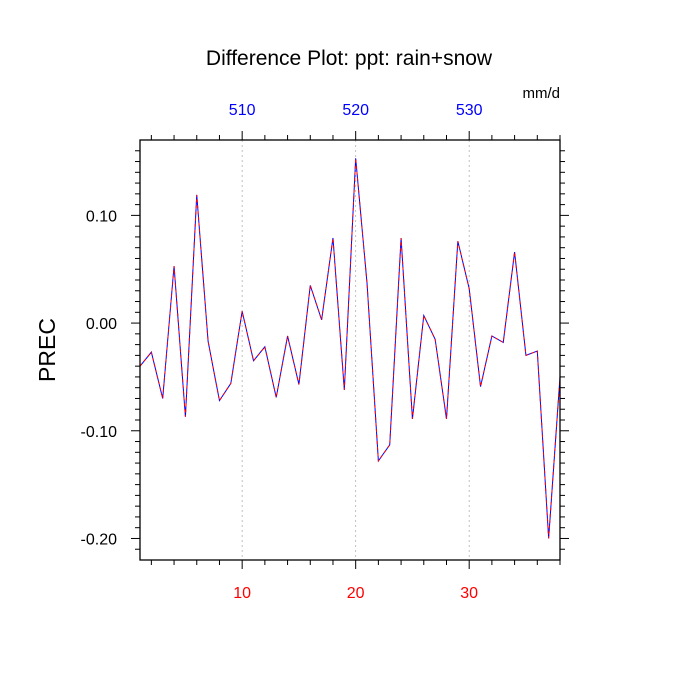  Describe the element at coordinates (469, 593) in the screenshot. I see `x-tick-label: 30` at that location.